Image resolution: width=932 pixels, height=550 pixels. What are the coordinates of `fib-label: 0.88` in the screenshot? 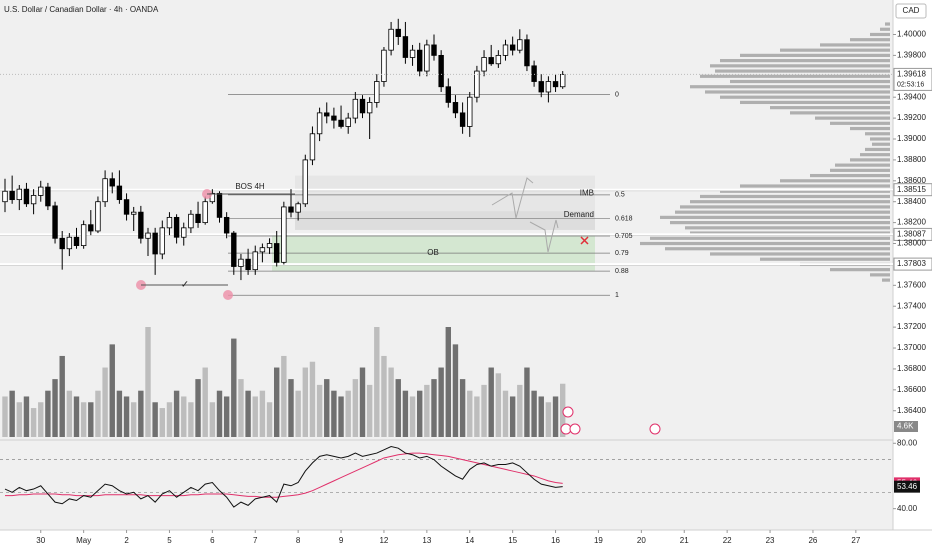 It's located at (622, 271).